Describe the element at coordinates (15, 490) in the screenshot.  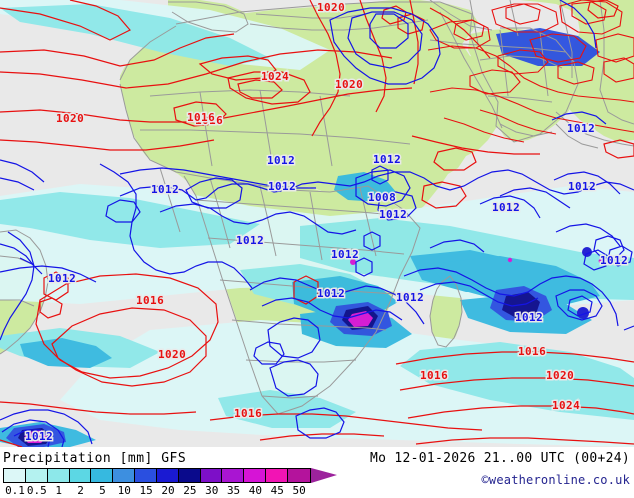
I see `colorbar-tick: 0.1` at that location.